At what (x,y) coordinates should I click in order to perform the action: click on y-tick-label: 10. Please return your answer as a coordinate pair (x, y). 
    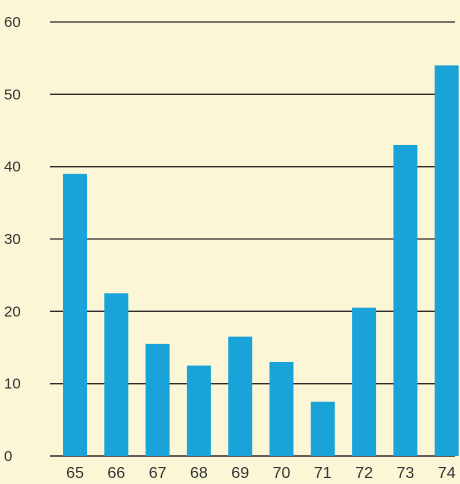
    Looking at the image, I should click on (12, 384).